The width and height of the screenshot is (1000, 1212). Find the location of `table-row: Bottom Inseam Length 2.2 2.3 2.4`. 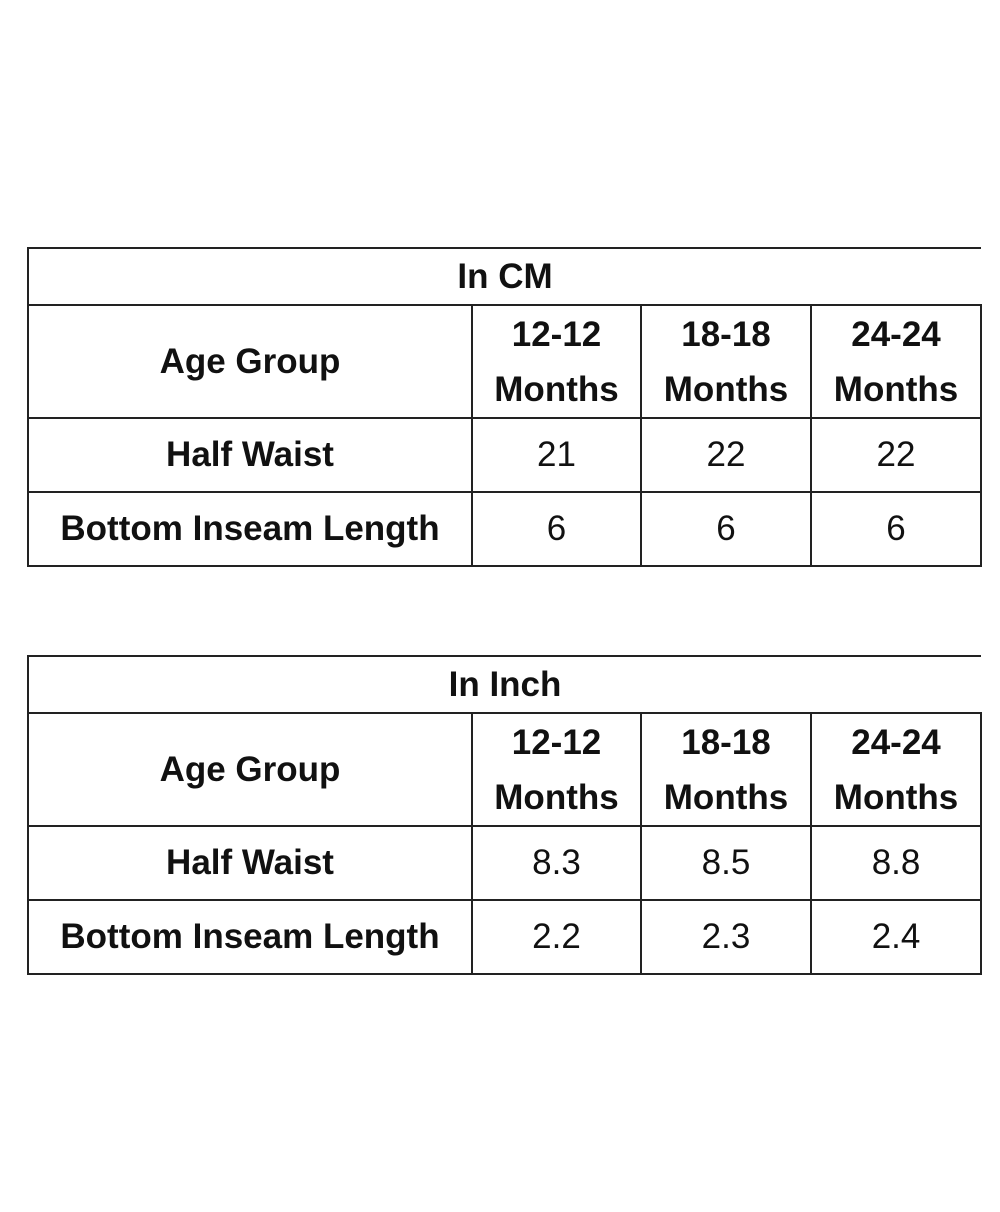

table-row: Bottom Inseam Length 2.2 2.3 2.4 is located at coordinates (505, 937).